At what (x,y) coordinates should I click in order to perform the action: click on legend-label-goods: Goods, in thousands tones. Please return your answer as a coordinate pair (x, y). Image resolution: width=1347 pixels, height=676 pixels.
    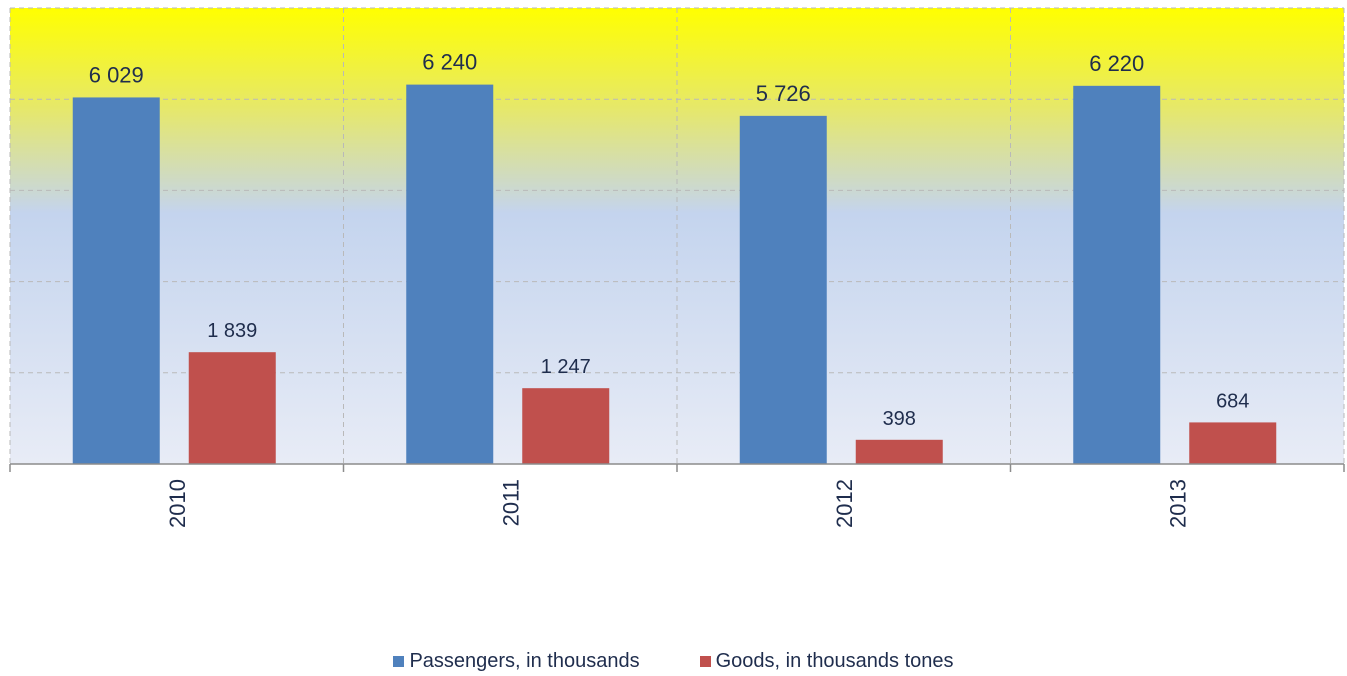
    Looking at the image, I should click on (834, 660).